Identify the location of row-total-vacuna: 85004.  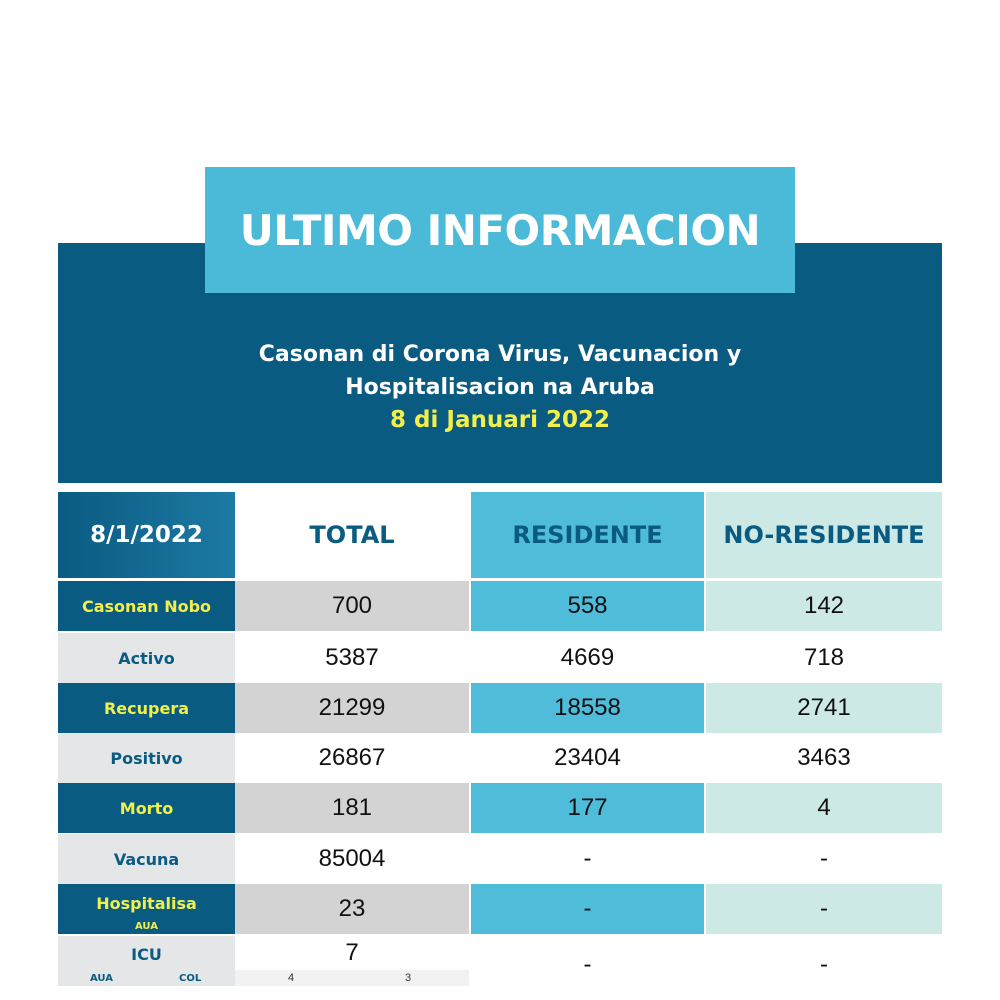
(352, 859).